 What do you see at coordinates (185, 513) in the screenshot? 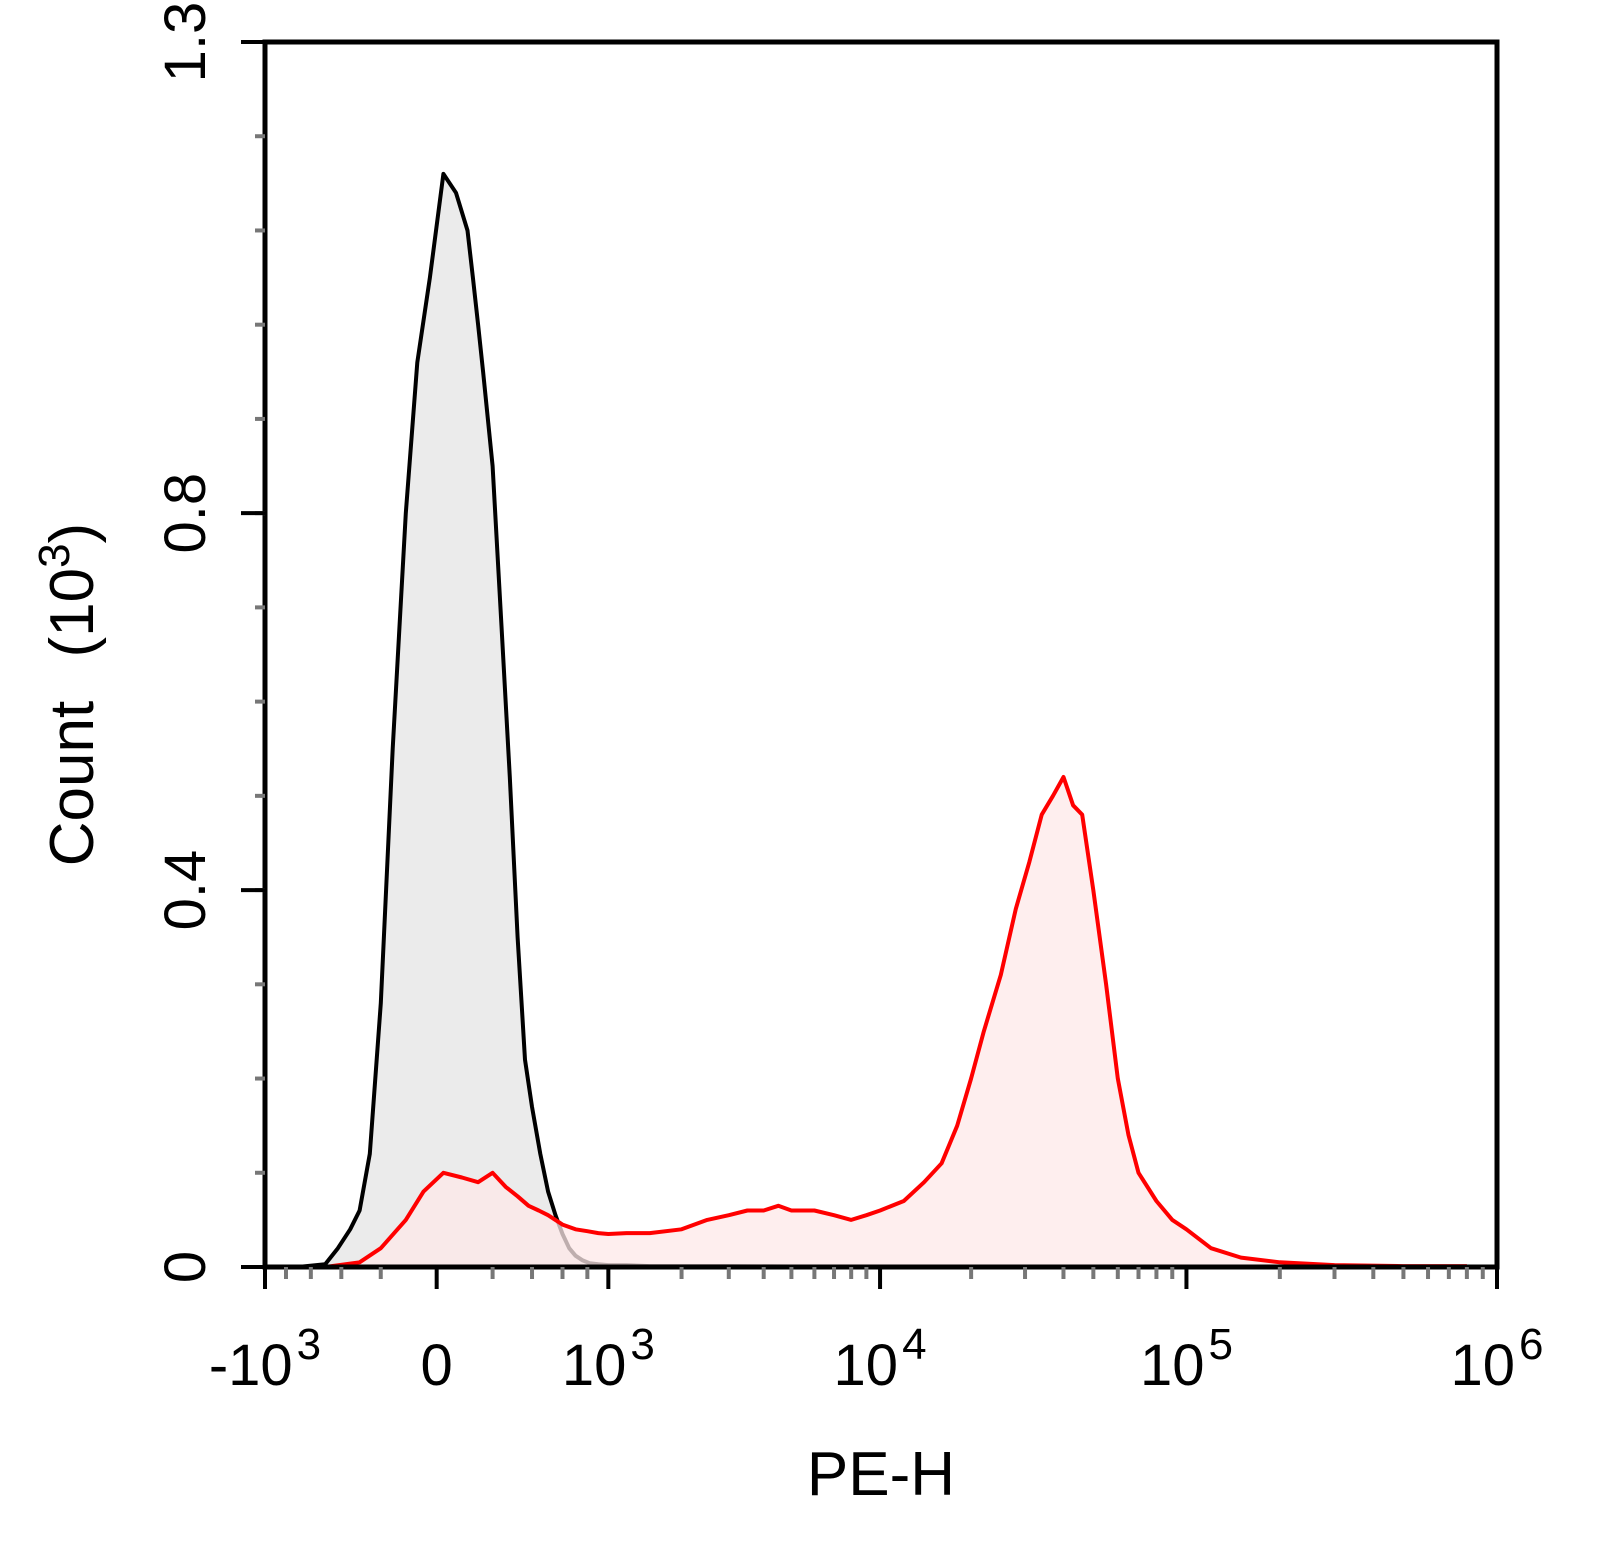
I see `y-tick-label: 0.8` at bounding box center [185, 513].